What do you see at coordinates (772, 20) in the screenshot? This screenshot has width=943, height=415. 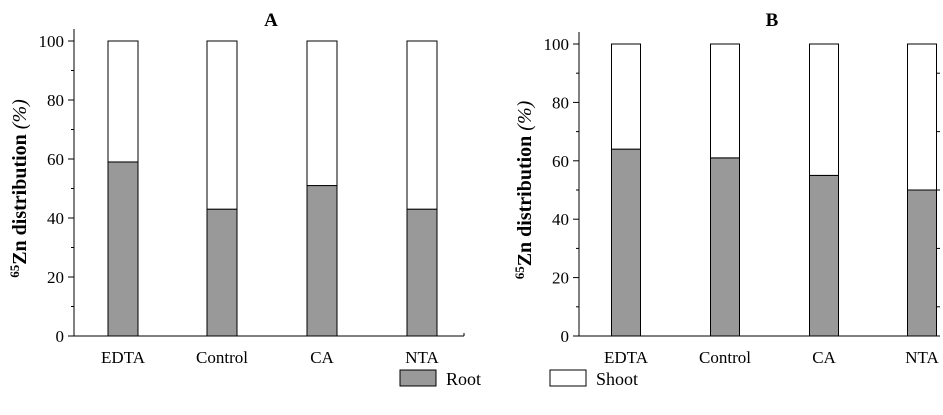 I see `chart-title: B` at bounding box center [772, 20].